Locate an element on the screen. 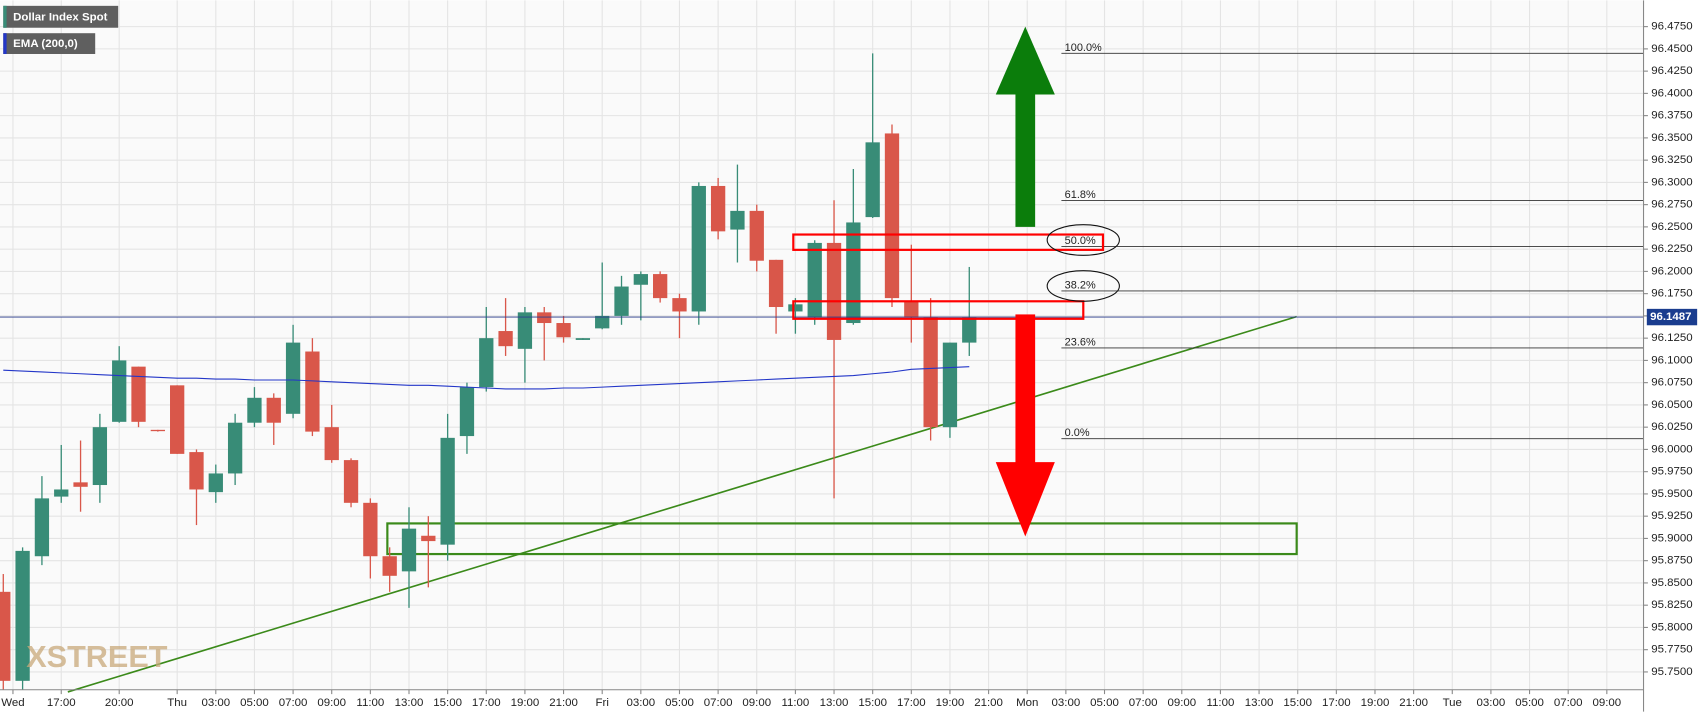 This screenshot has height=712, width=1707. fib-label: 38.2% is located at coordinates (1080, 285).